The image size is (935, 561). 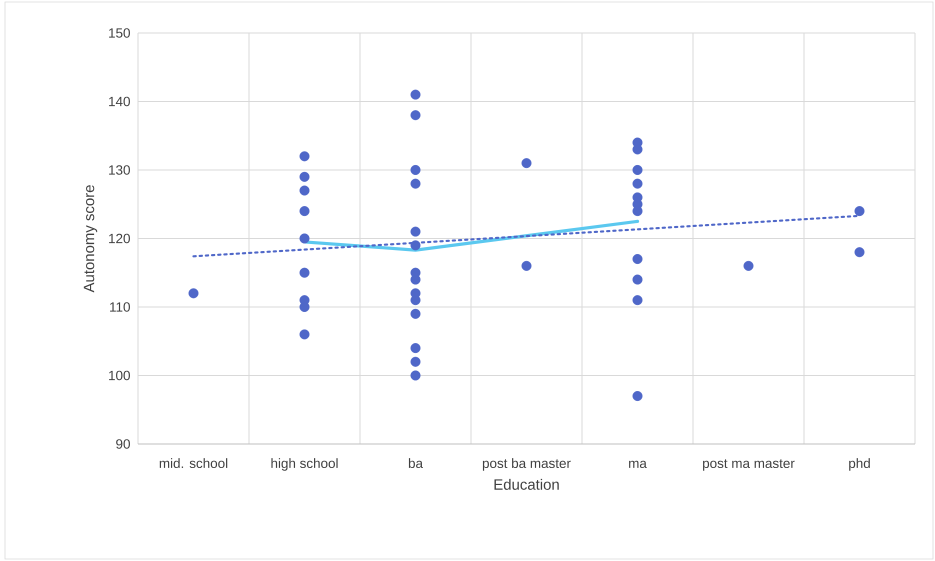 I want to click on x-tick-label: post ba master, so click(x=526, y=464).